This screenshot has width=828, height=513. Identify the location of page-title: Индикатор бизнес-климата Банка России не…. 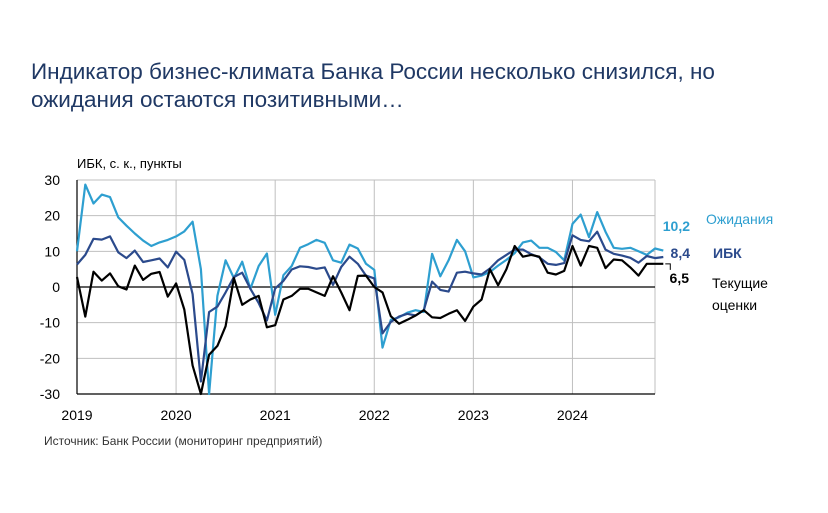
(421, 86).